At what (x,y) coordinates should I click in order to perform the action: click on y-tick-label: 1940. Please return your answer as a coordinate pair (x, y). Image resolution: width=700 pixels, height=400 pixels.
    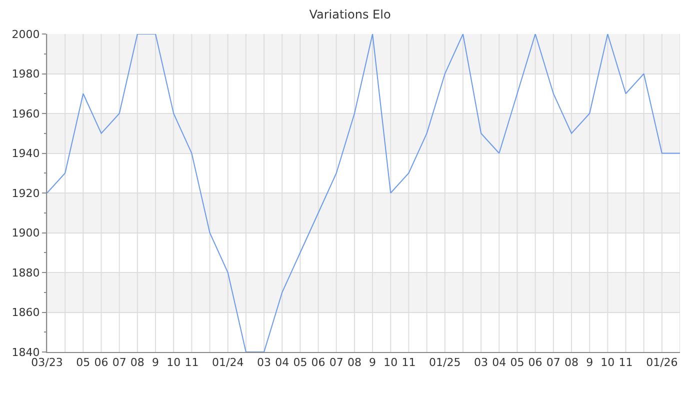
    Looking at the image, I should click on (26, 153).